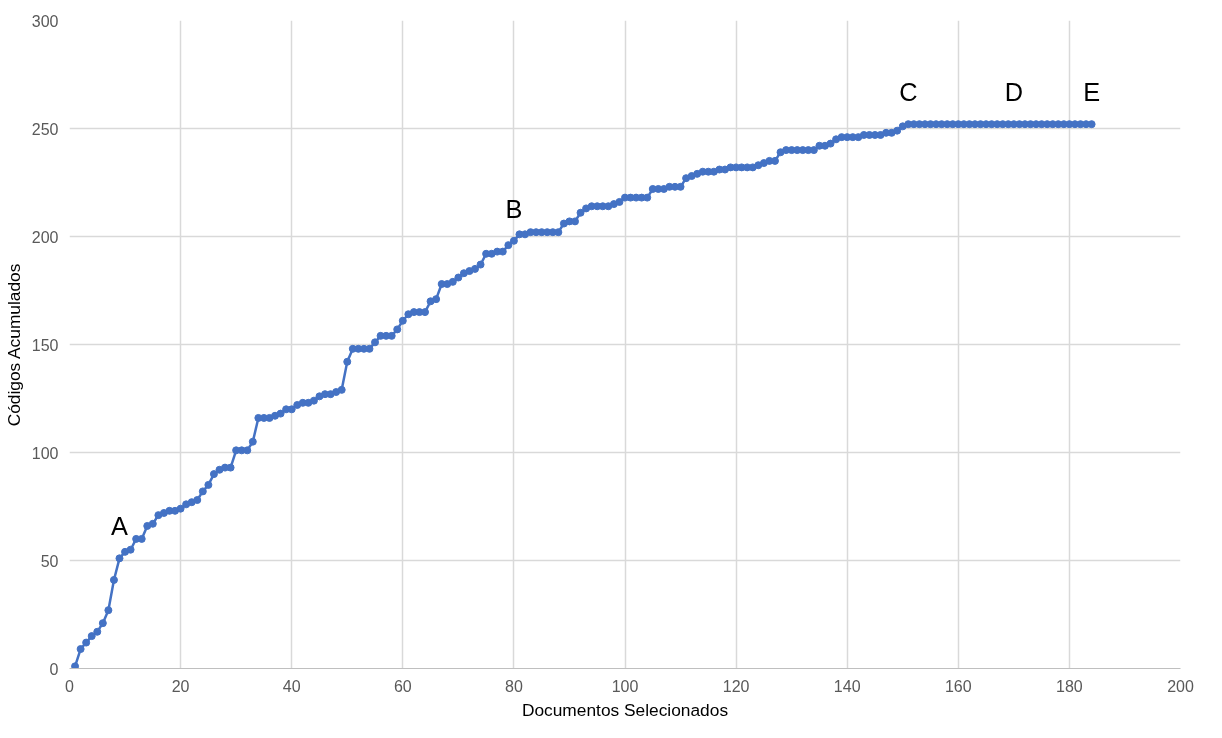 Image resolution: width=1222 pixels, height=738 pixels. I want to click on annotation: C, so click(908, 92).